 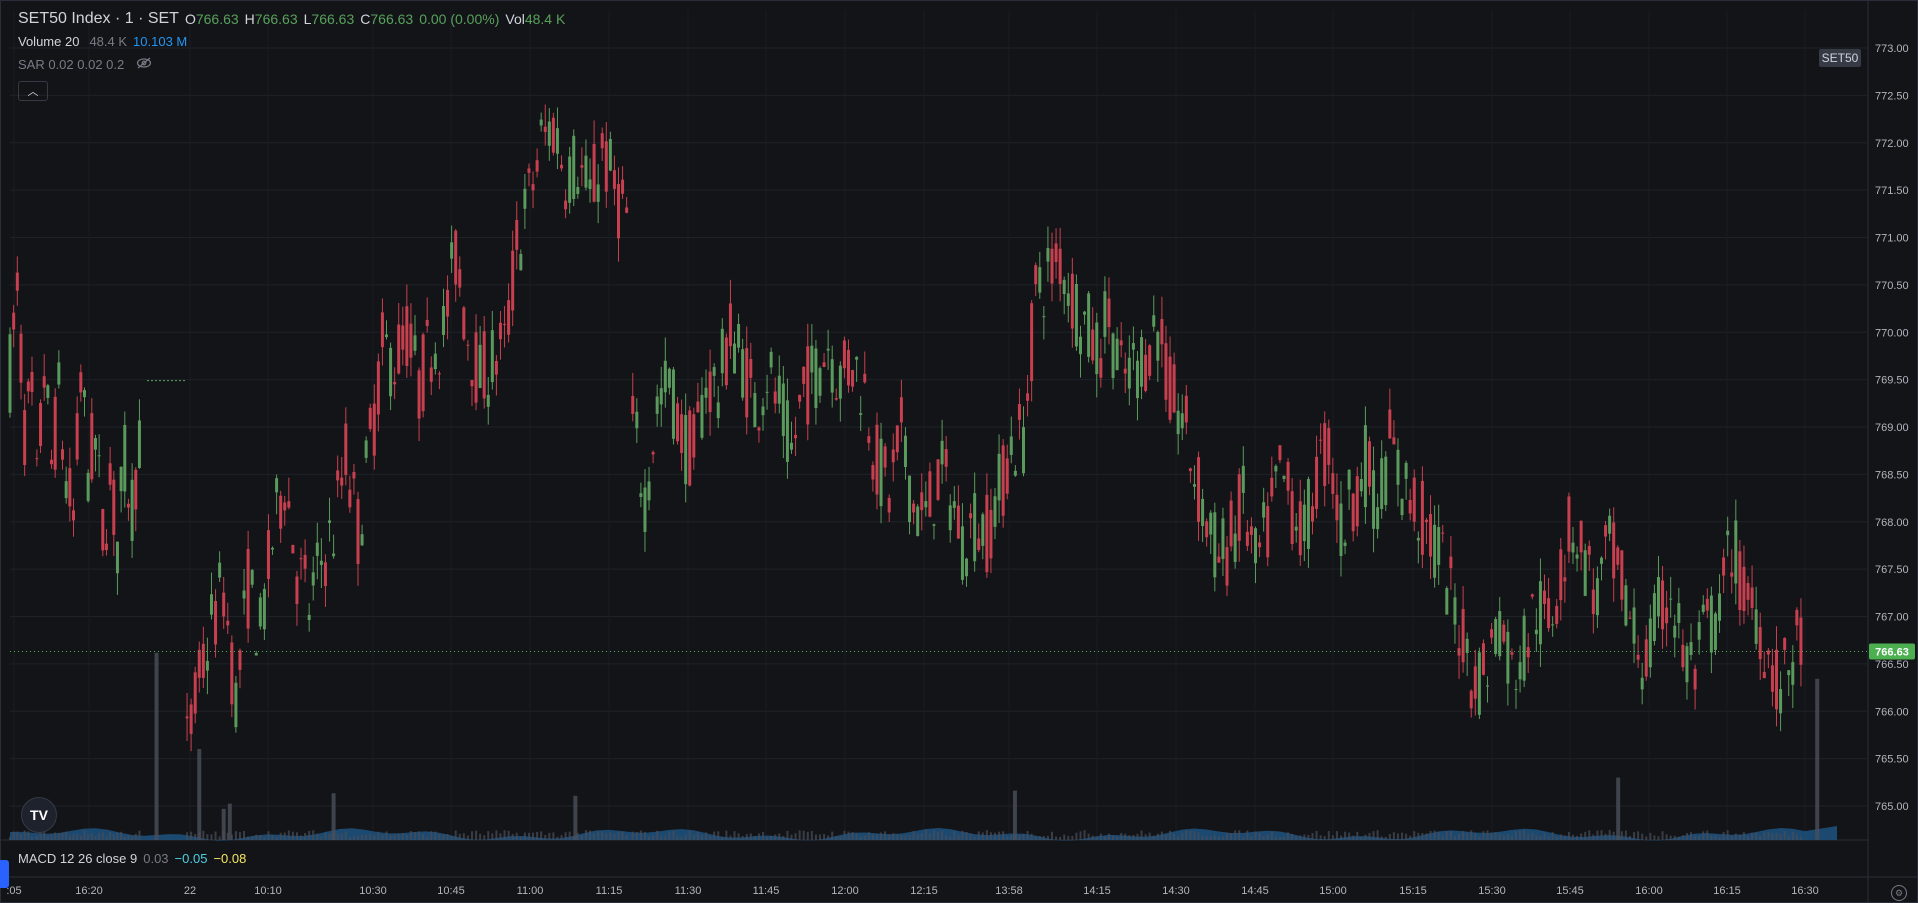 I want to click on sar-indicator-legend: SAR 0.02 0.02 0.2, so click(x=85, y=64).